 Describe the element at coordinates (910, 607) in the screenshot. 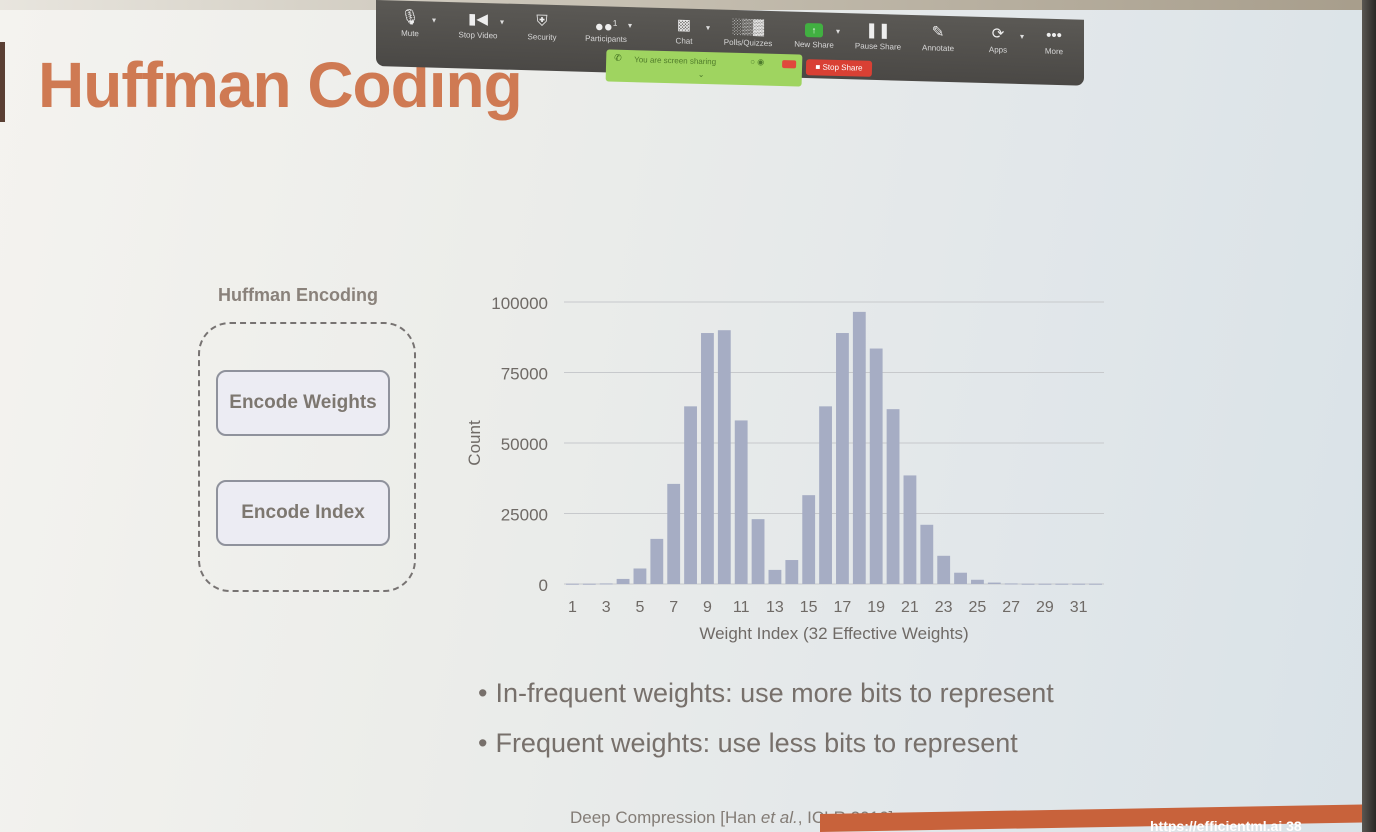

I see `x-tick-label: 21` at that location.